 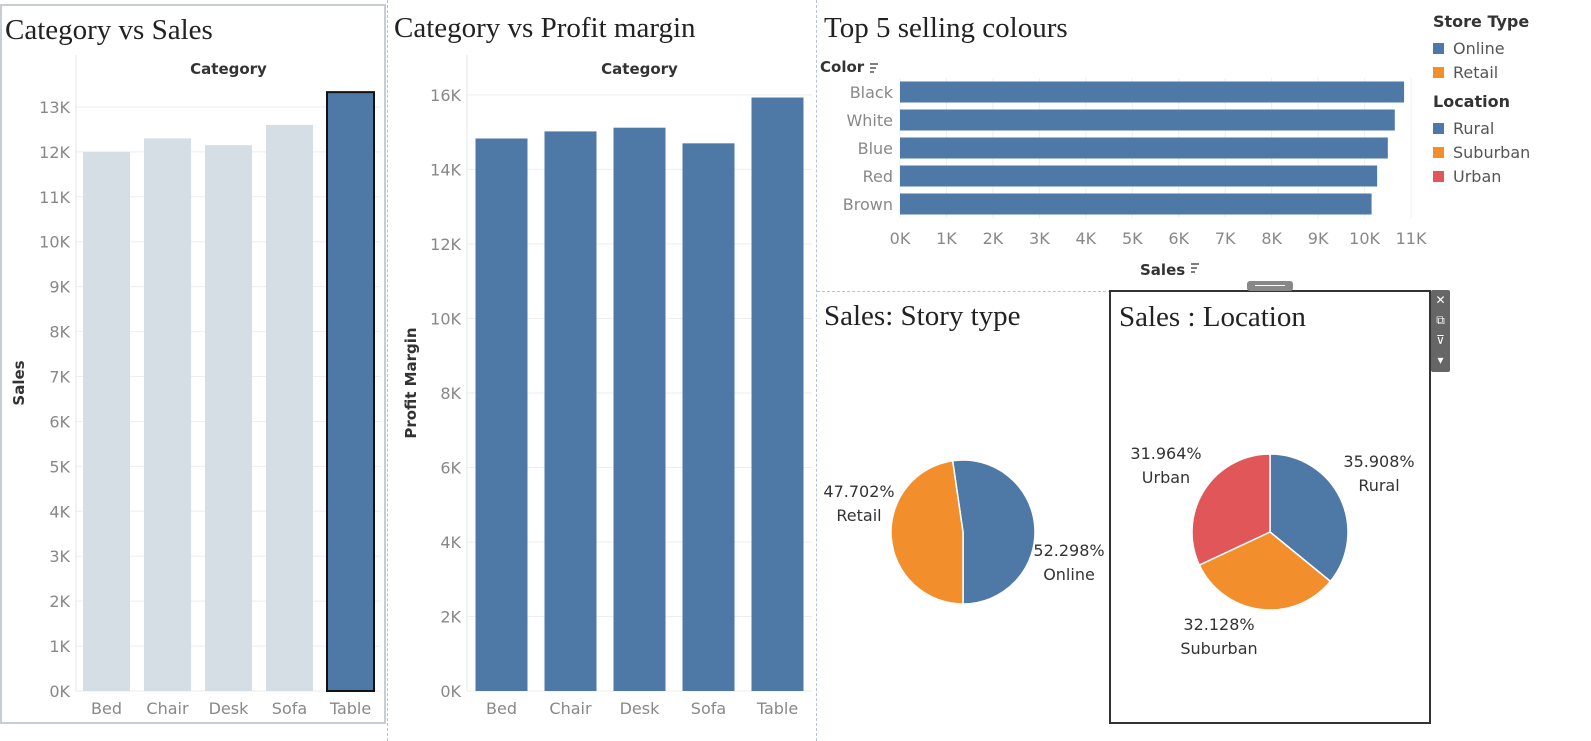 What do you see at coordinates (1477, 176) in the screenshot?
I see `legend-label: Urban` at bounding box center [1477, 176].